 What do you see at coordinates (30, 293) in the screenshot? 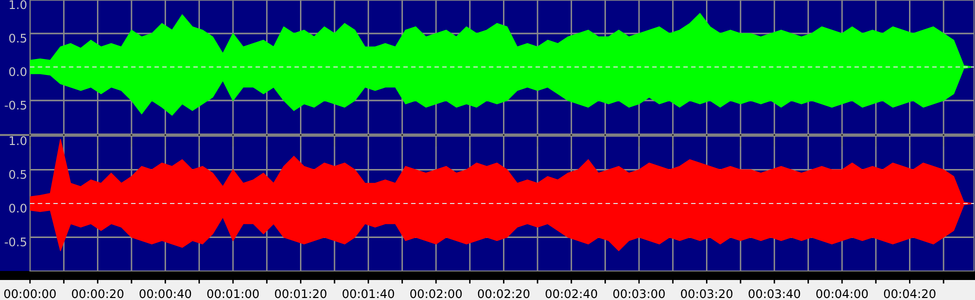
I see `x-tick-label: 00:00:00` at bounding box center [30, 293].